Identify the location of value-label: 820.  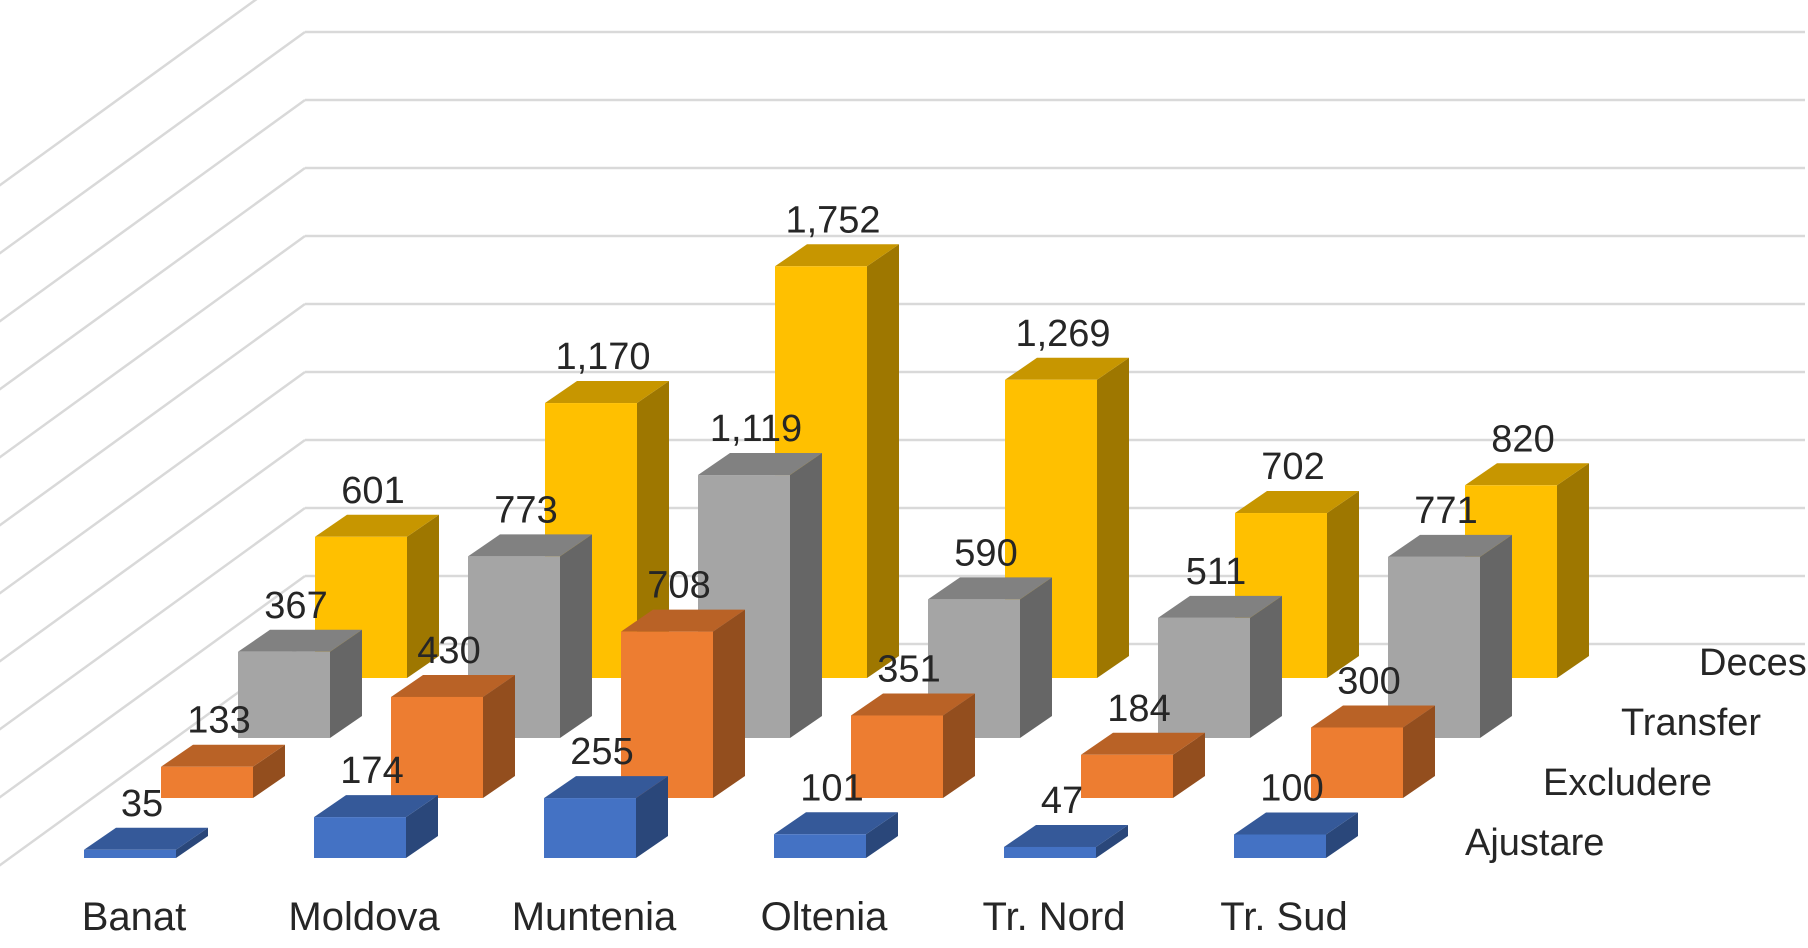
(1522, 439).